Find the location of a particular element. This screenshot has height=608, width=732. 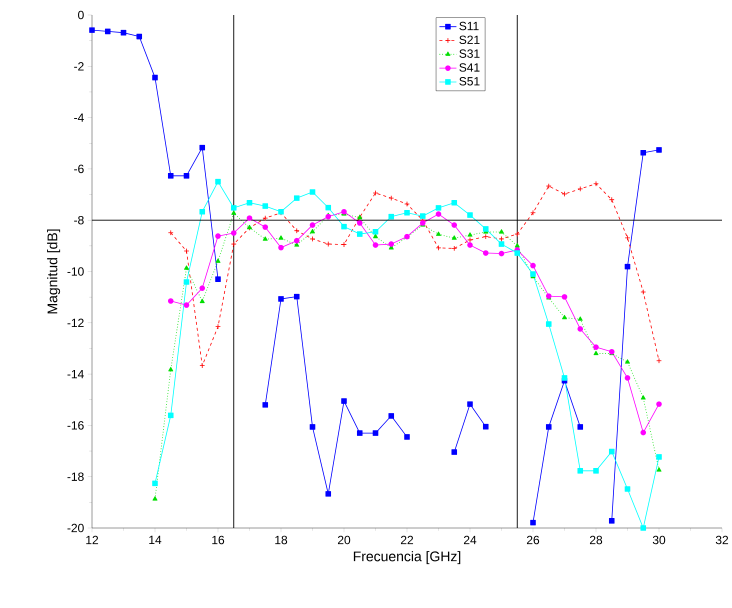

y-tick-label: -12 is located at coordinates (75, 322).